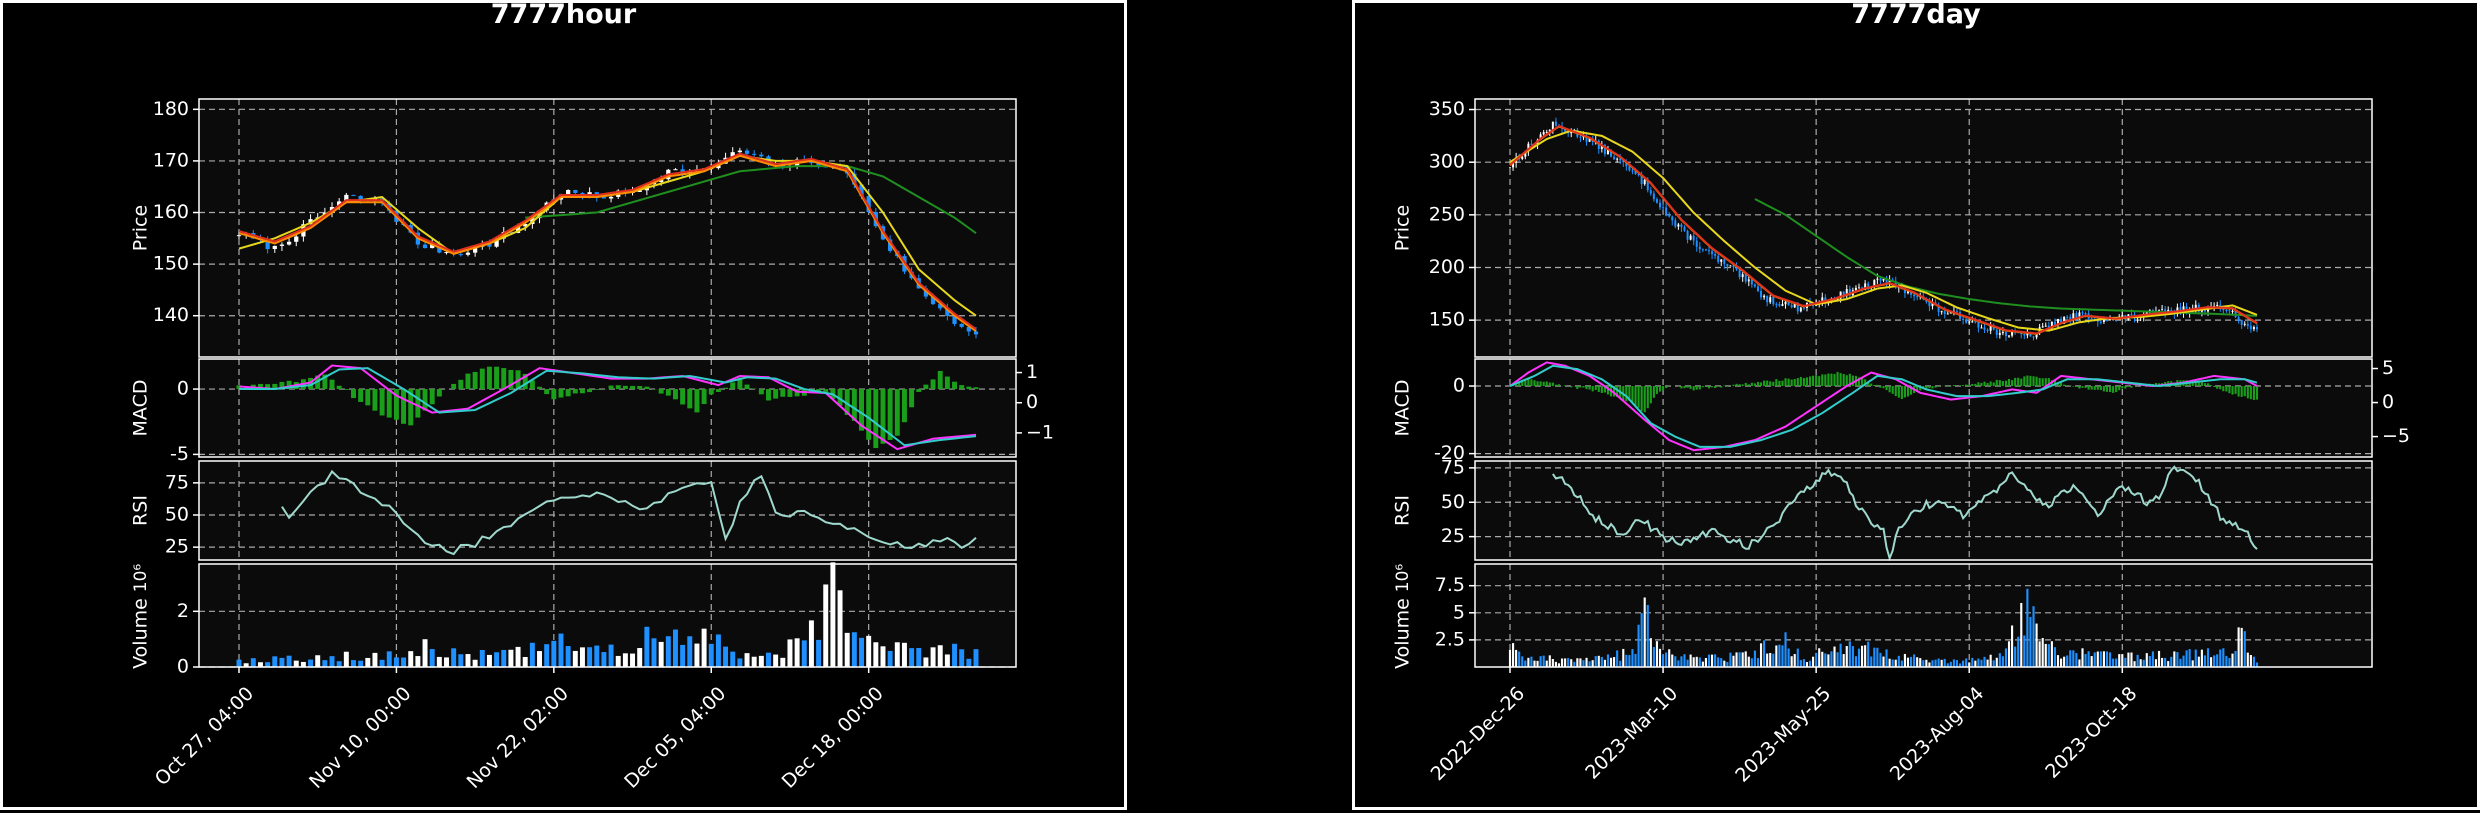 The image size is (2480, 813). I want to click on x-tick-label: Dec 18, 00:00, so click(833, 738).